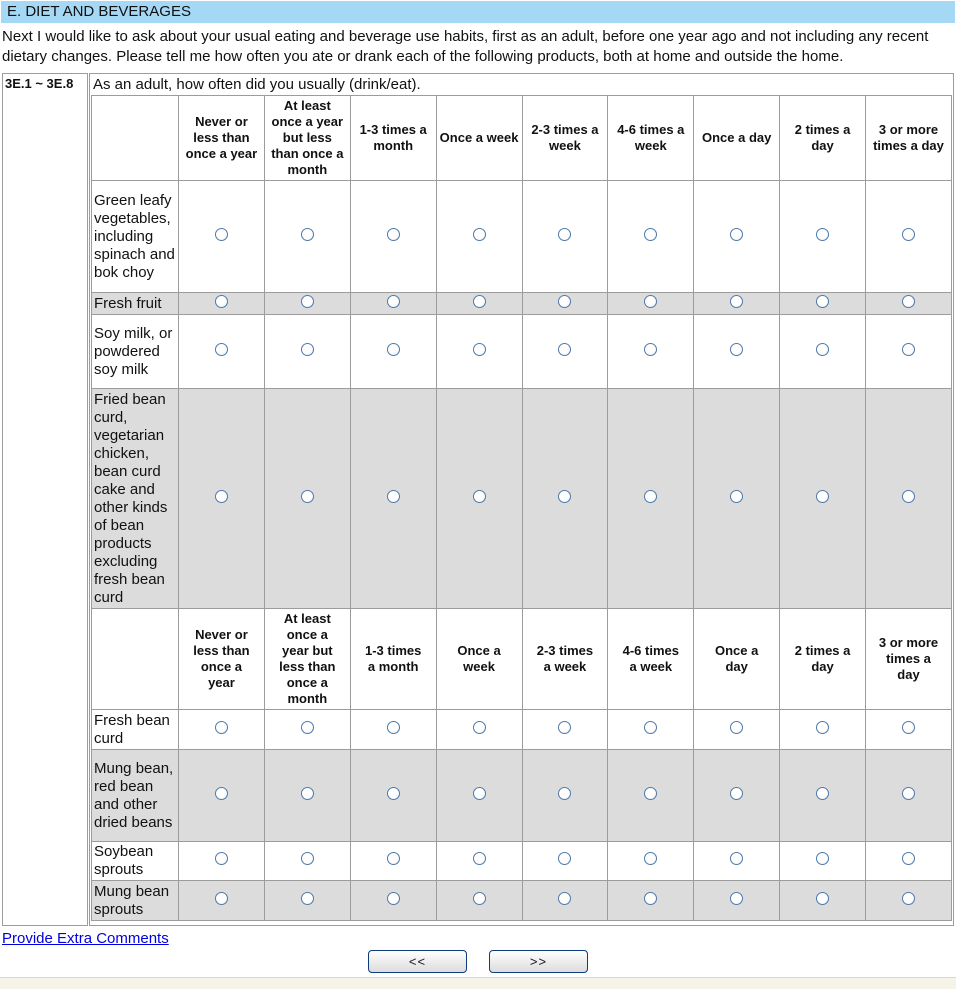  I want to click on radio-g1-r3-c6, so click(651, 349).